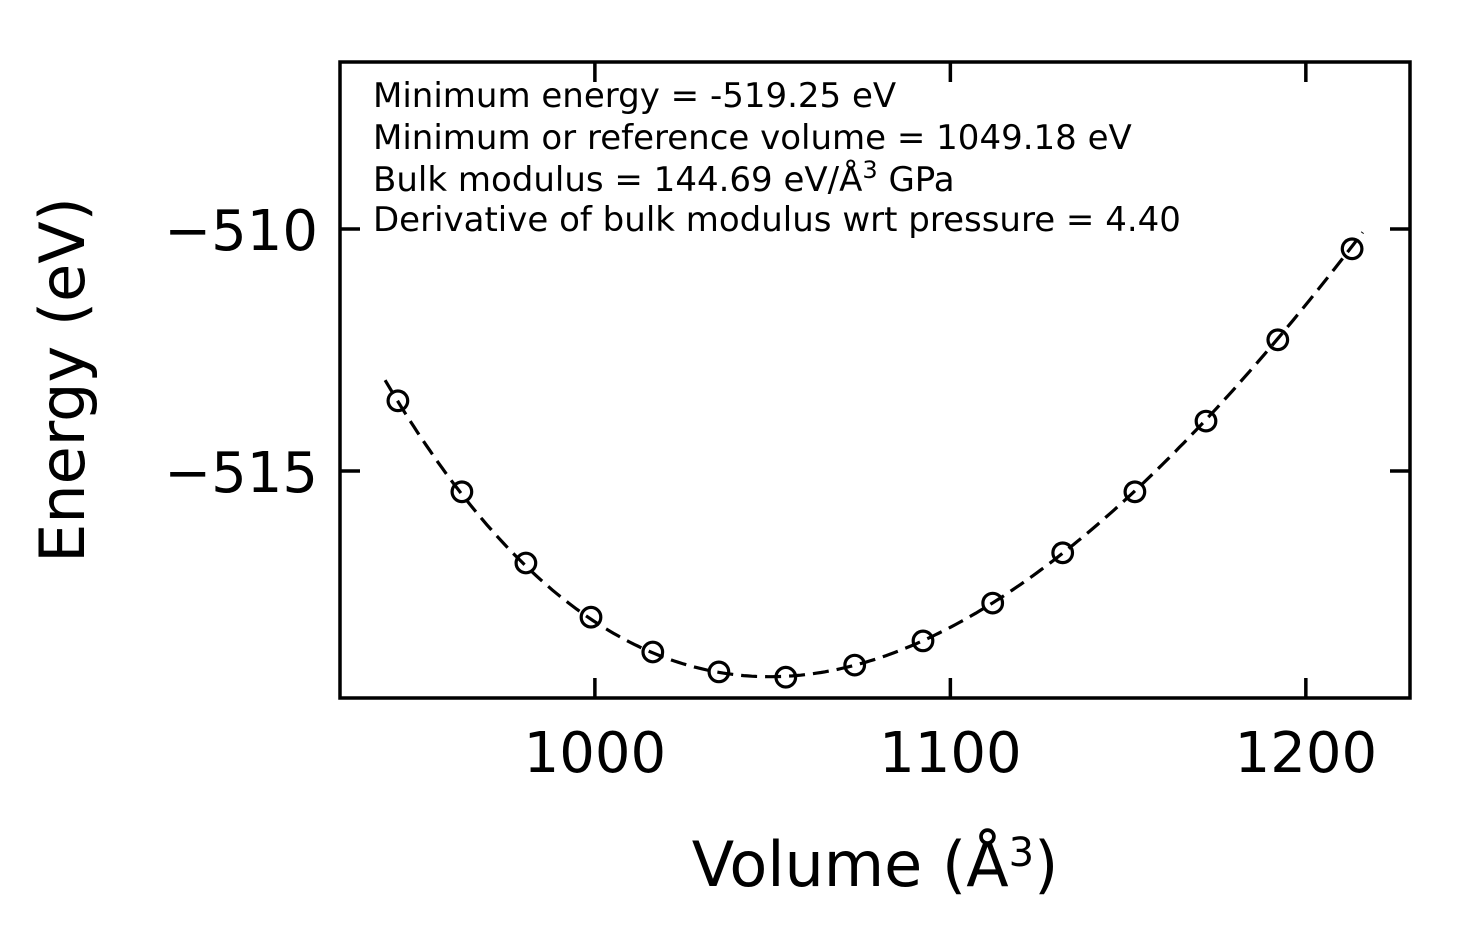  What do you see at coordinates (634, 96) in the screenshot?
I see `annotation-line-min-energy: Minimum energy = -519.25 eV` at bounding box center [634, 96].